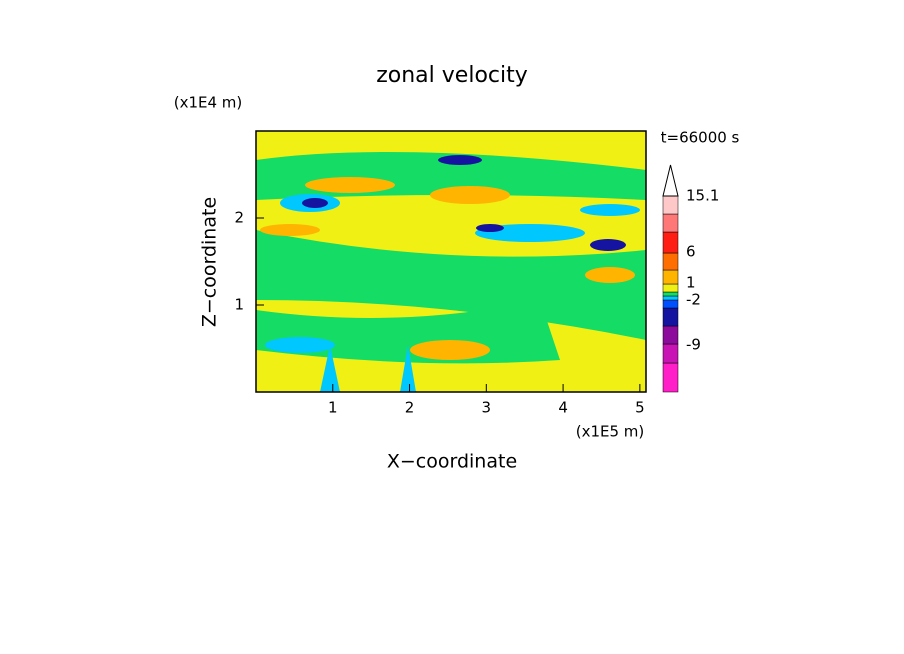  I want to click on colorbar-label: 6, so click(691, 252).